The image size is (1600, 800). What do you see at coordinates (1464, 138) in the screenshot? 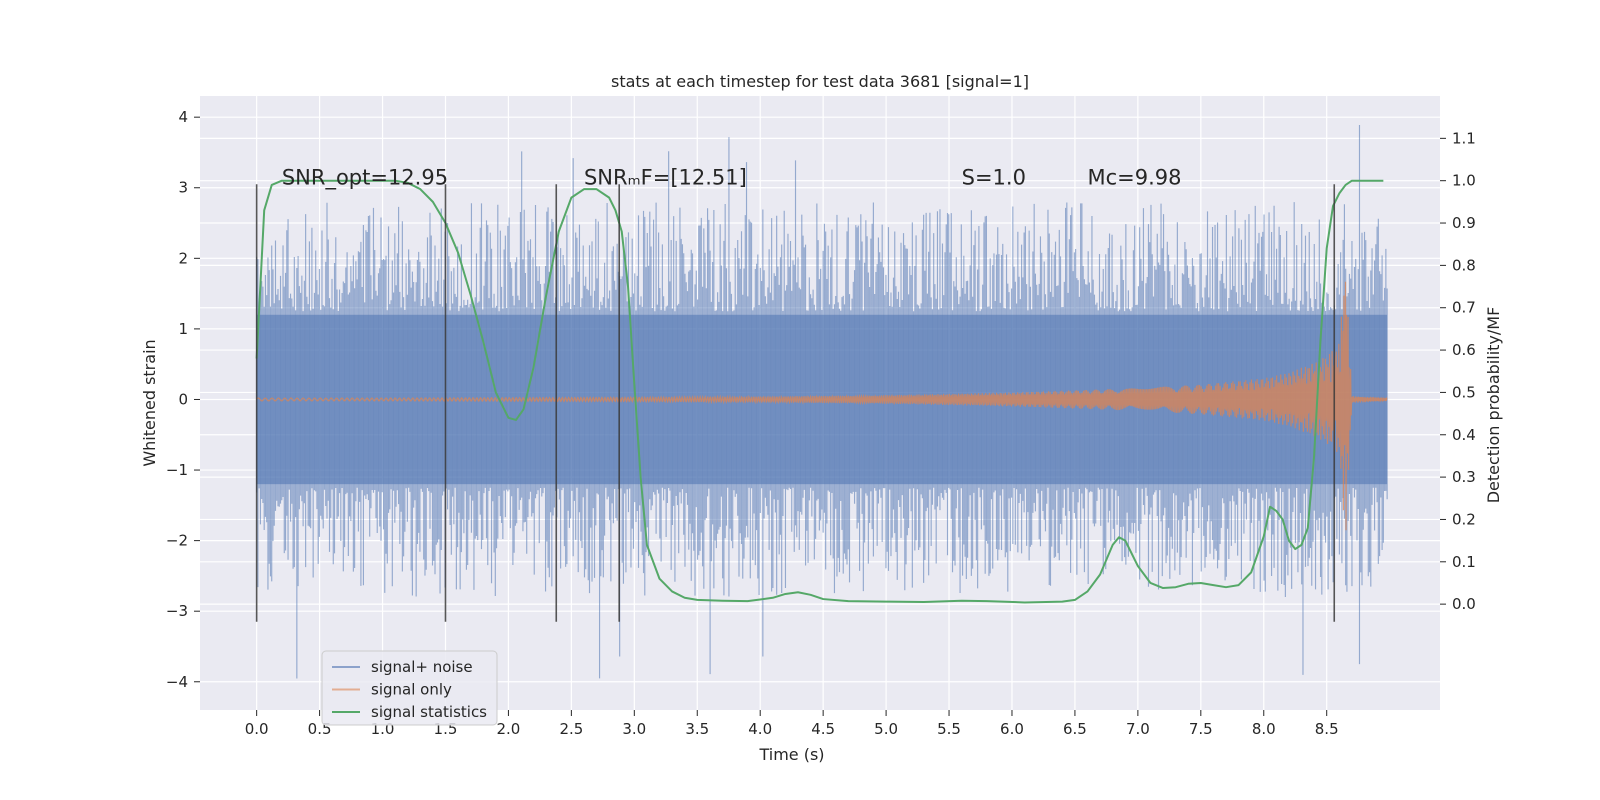
I see `y2-tick-label: 1.1` at bounding box center [1464, 138].